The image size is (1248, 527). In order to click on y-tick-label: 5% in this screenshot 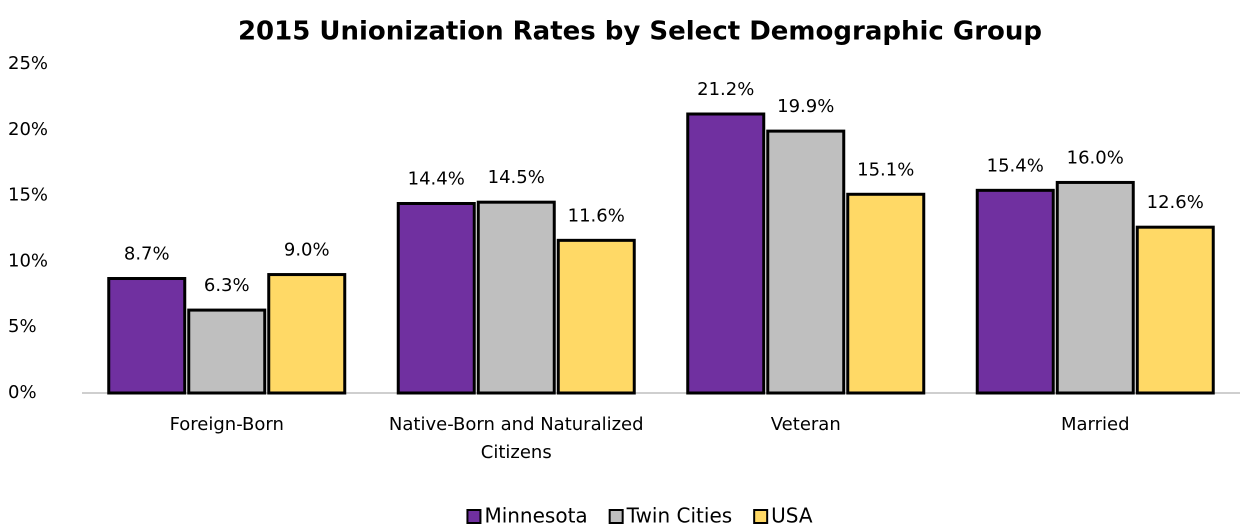, I will do `click(22, 326)`.